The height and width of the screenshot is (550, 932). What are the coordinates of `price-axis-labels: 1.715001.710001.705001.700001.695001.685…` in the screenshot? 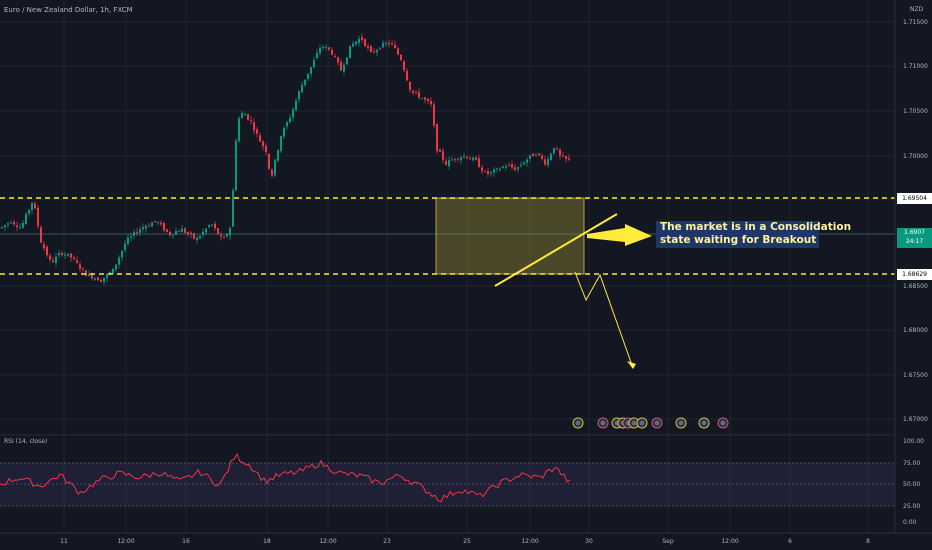 It's located at (915, 221).